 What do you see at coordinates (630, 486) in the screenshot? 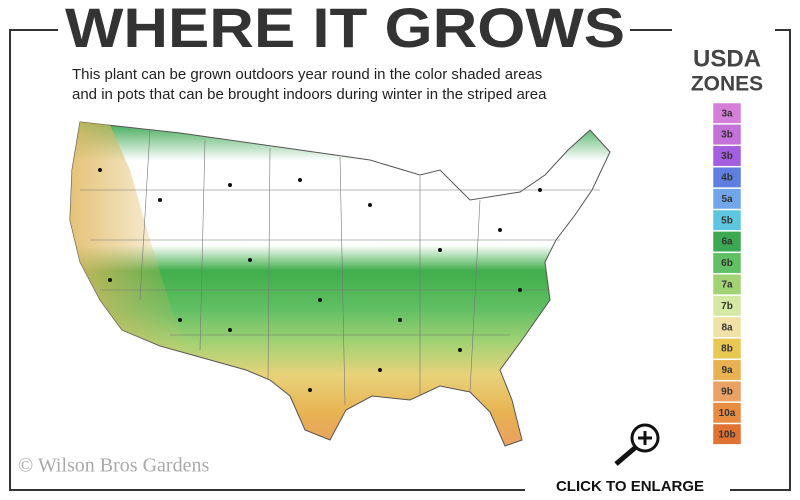
I see `click-to-enlarge: CLICK TO ENLARGE` at bounding box center [630, 486].